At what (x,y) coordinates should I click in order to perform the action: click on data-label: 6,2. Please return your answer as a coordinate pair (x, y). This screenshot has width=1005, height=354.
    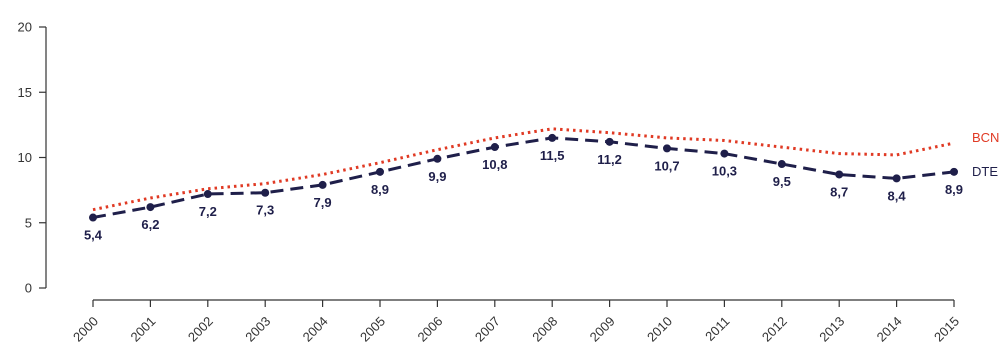
    Looking at the image, I should click on (150, 224).